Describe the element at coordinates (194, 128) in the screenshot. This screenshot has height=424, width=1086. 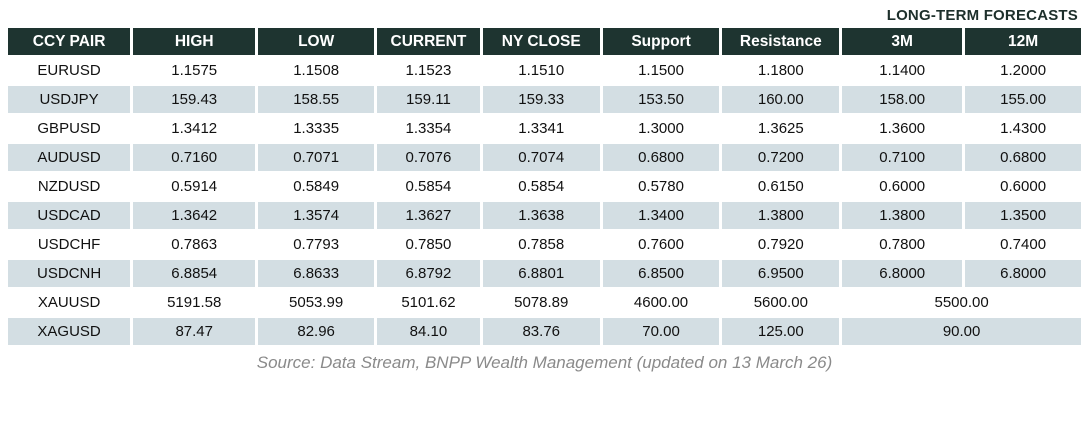
I see `value-cell: 1.3412` at that location.